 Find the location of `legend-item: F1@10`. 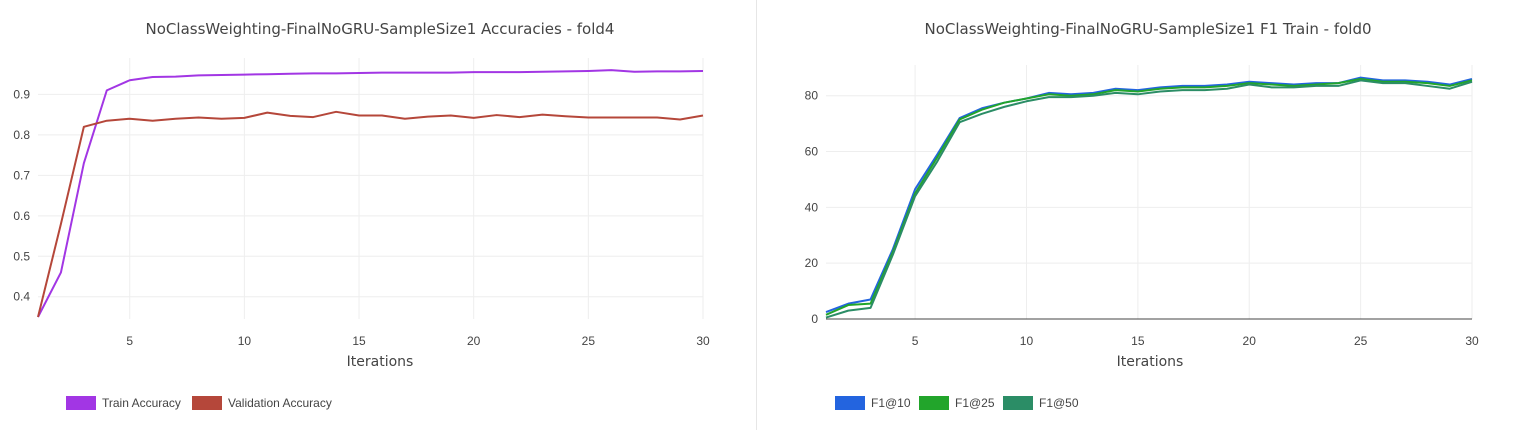

legend-item: F1@10 is located at coordinates (873, 403).